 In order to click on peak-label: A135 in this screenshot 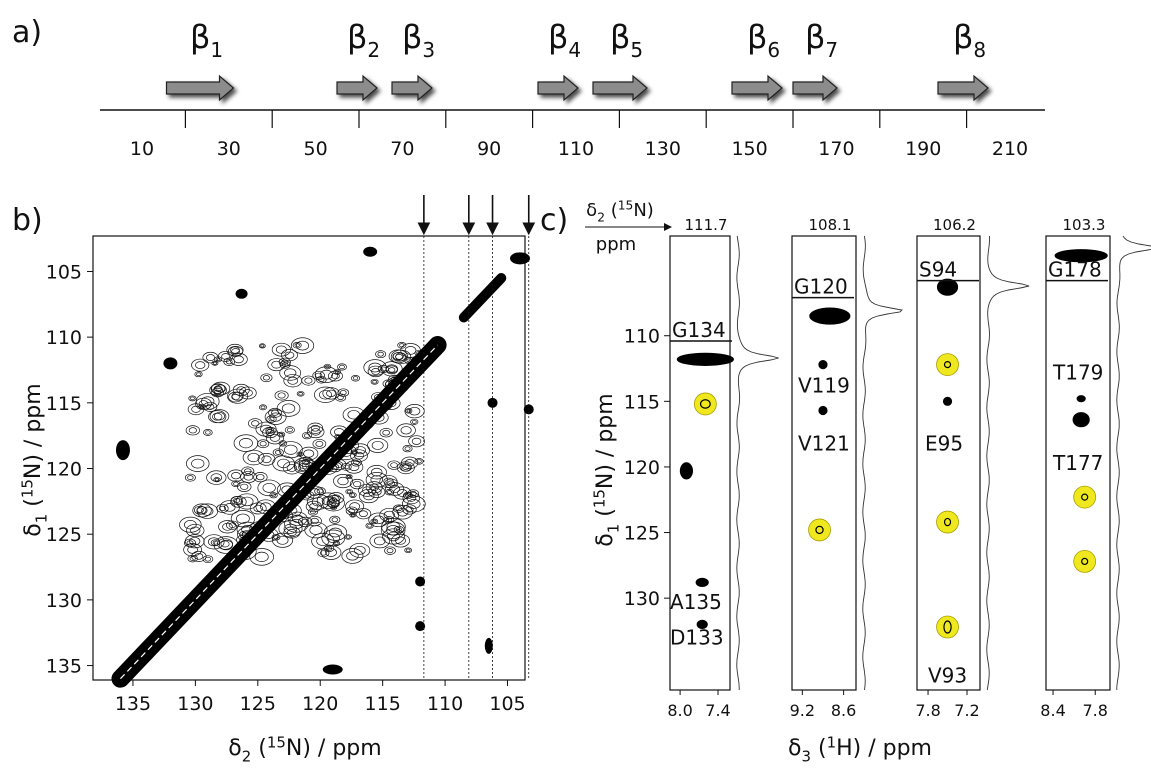, I will do `click(696, 602)`.